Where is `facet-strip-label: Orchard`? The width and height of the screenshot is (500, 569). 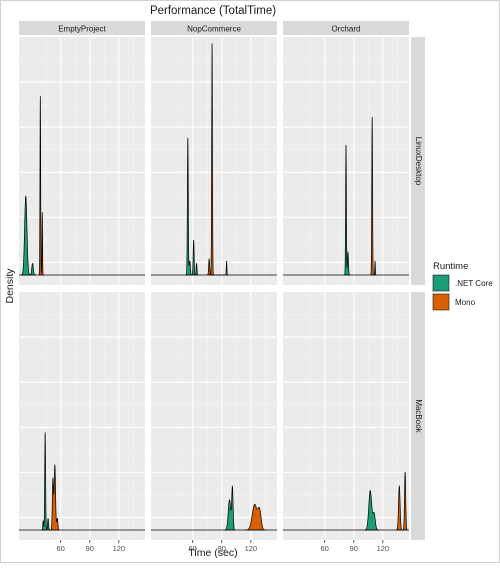
facet-strip-label: Orchard is located at coordinates (346, 29).